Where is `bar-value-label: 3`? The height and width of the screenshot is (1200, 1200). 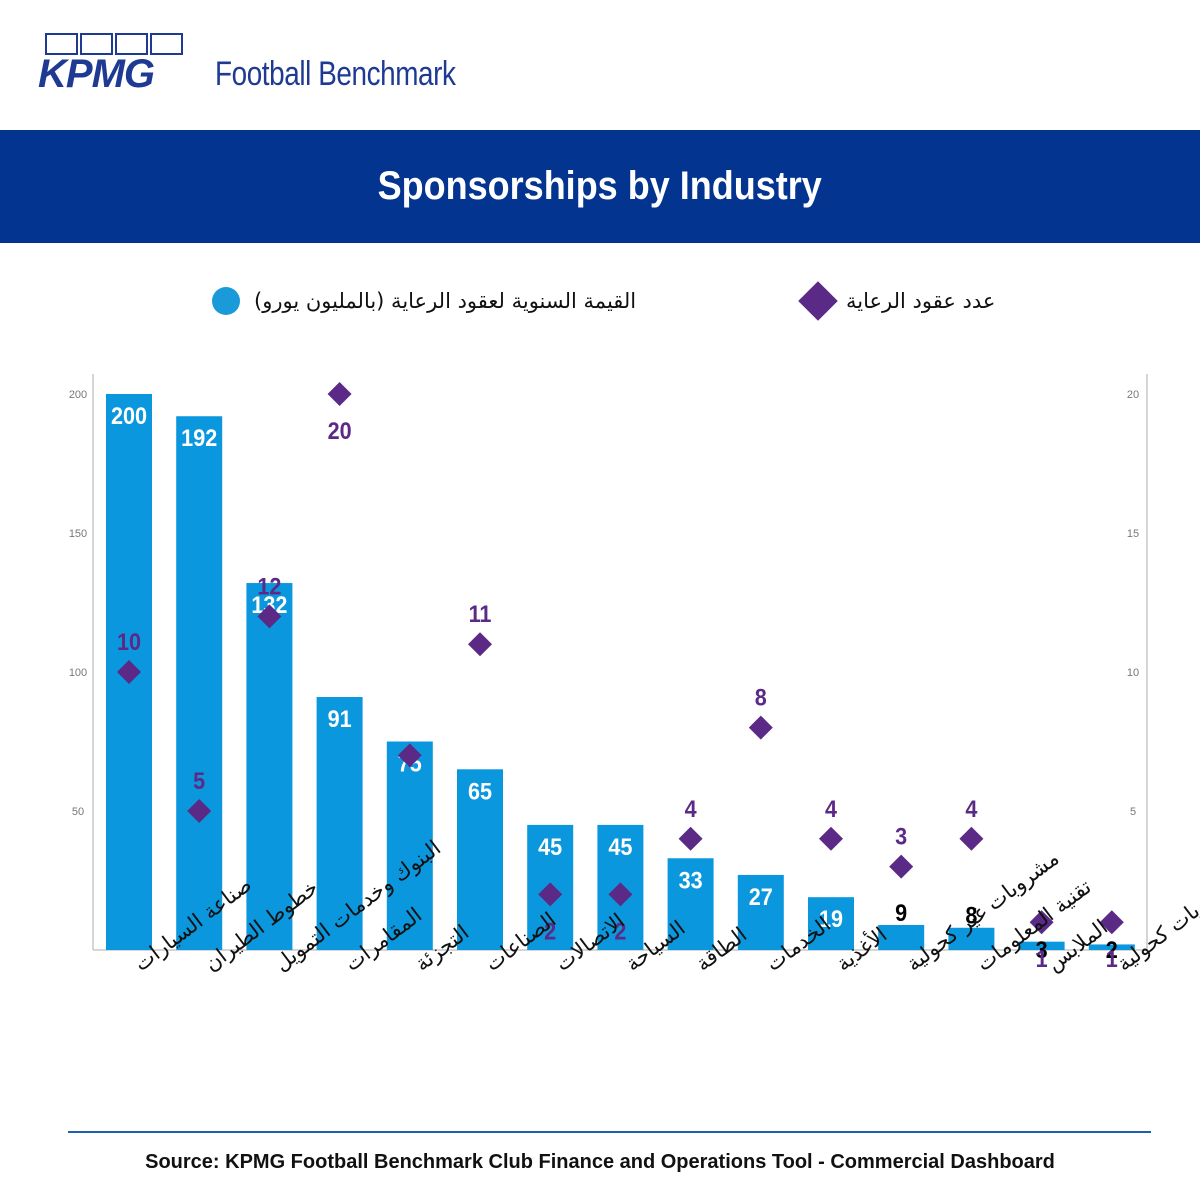
bar-value-label: 3 is located at coordinates (1042, 949).